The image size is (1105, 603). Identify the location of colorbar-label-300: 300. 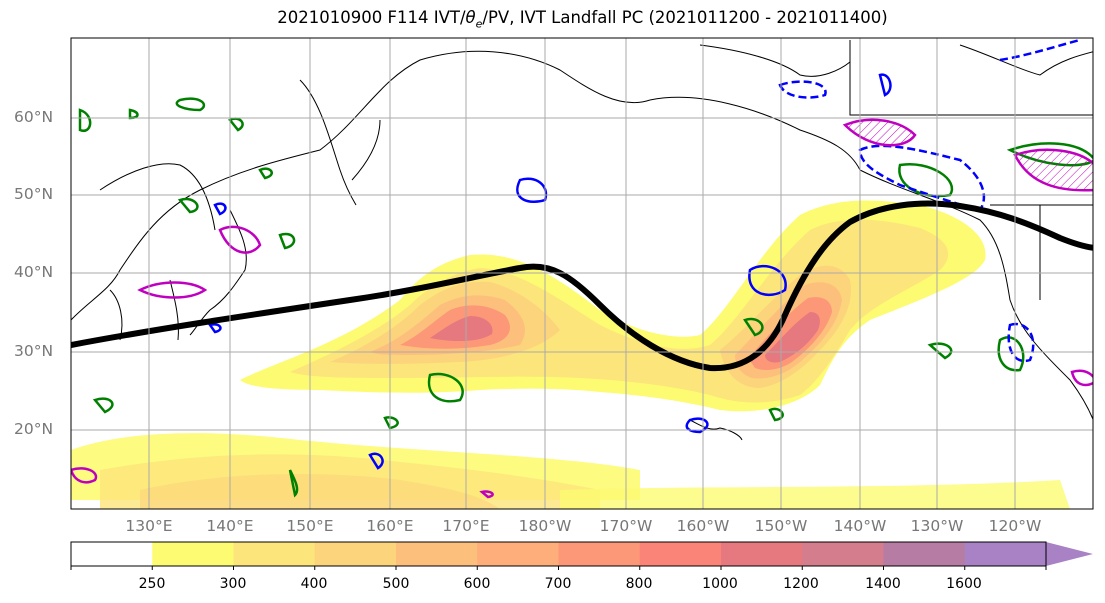
(233, 584).